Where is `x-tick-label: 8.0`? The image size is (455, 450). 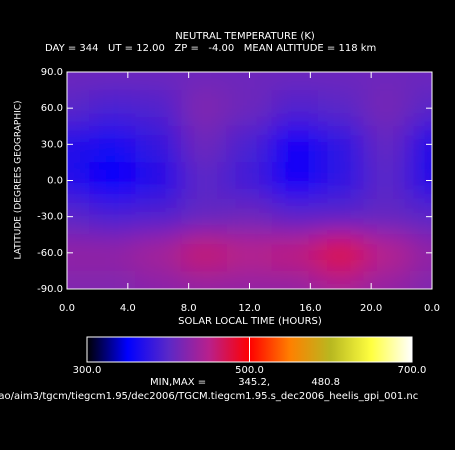 x-tick-label: 8.0 is located at coordinates (189, 308).